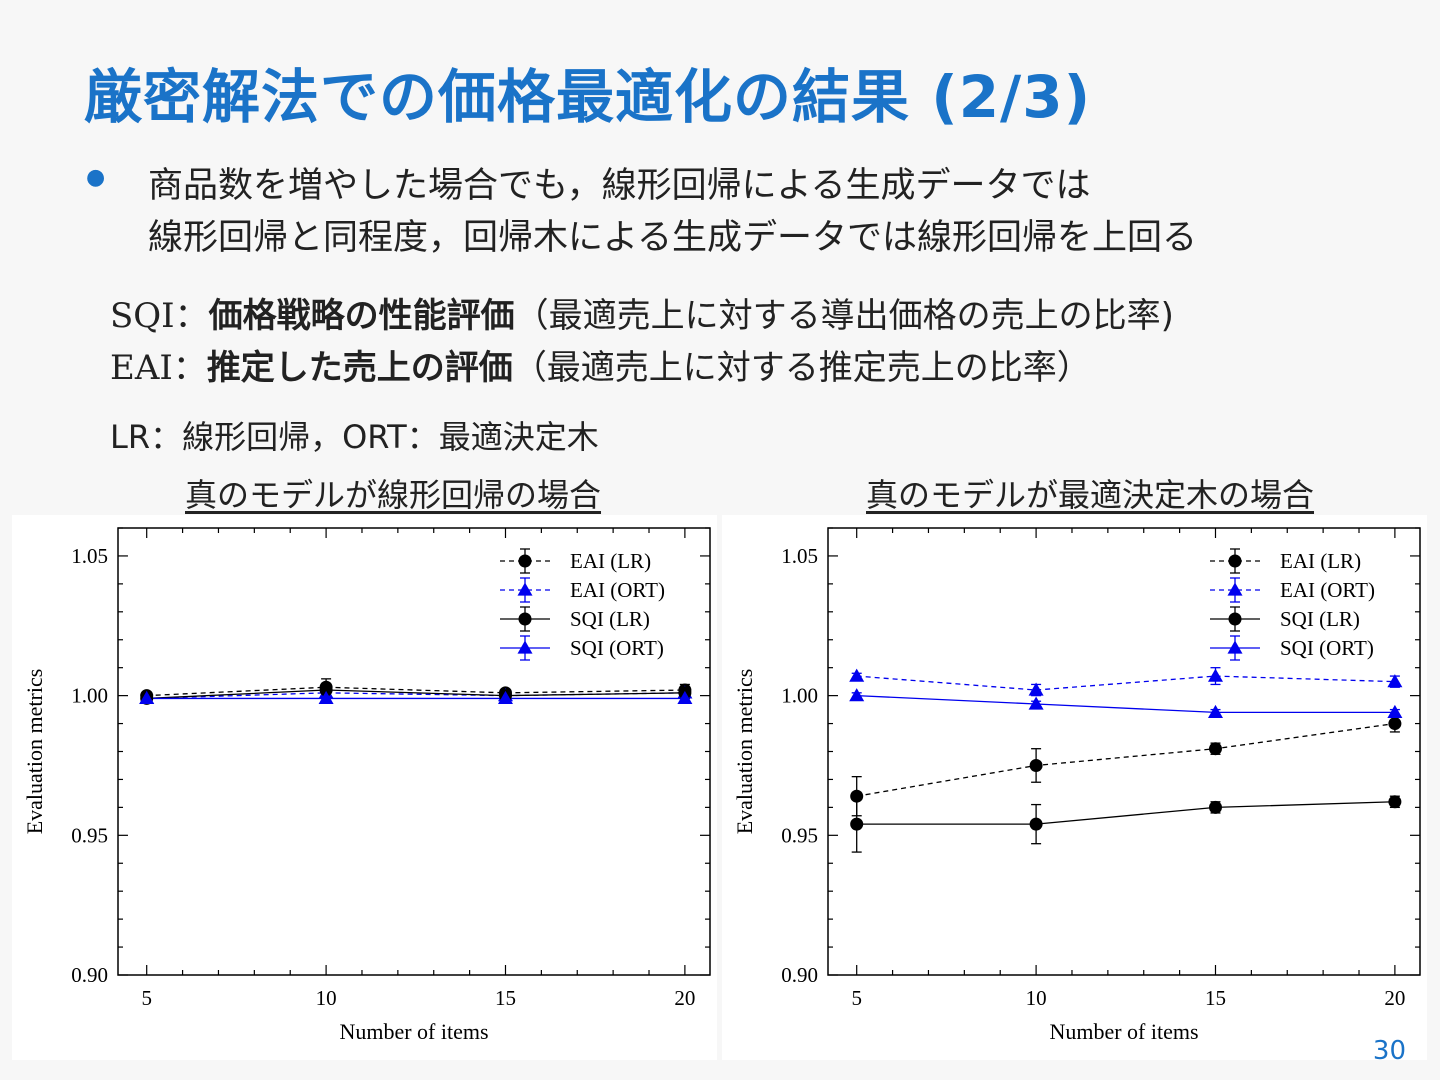 This screenshot has height=1080, width=1440. What do you see at coordinates (801, 368) in the screenshot?
I see `metric-eai-desc: （最適売上に対する推定売上の比率）` at bounding box center [801, 368].